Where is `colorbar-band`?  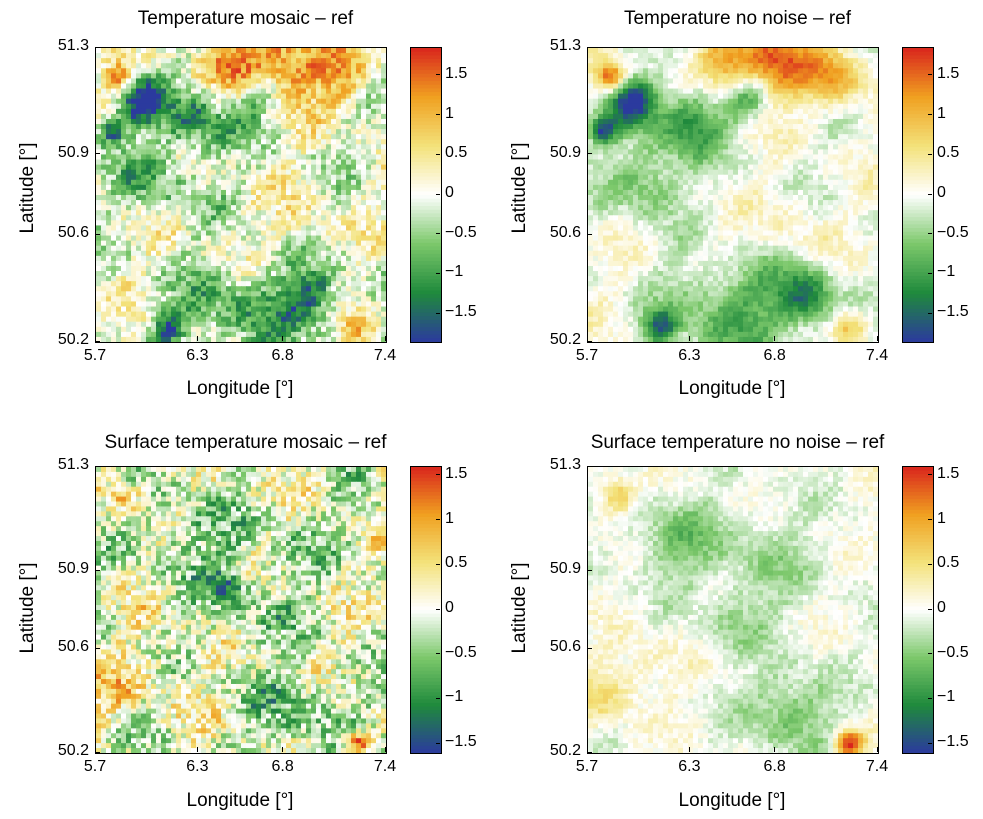 colorbar-band is located at coordinates (426, 64).